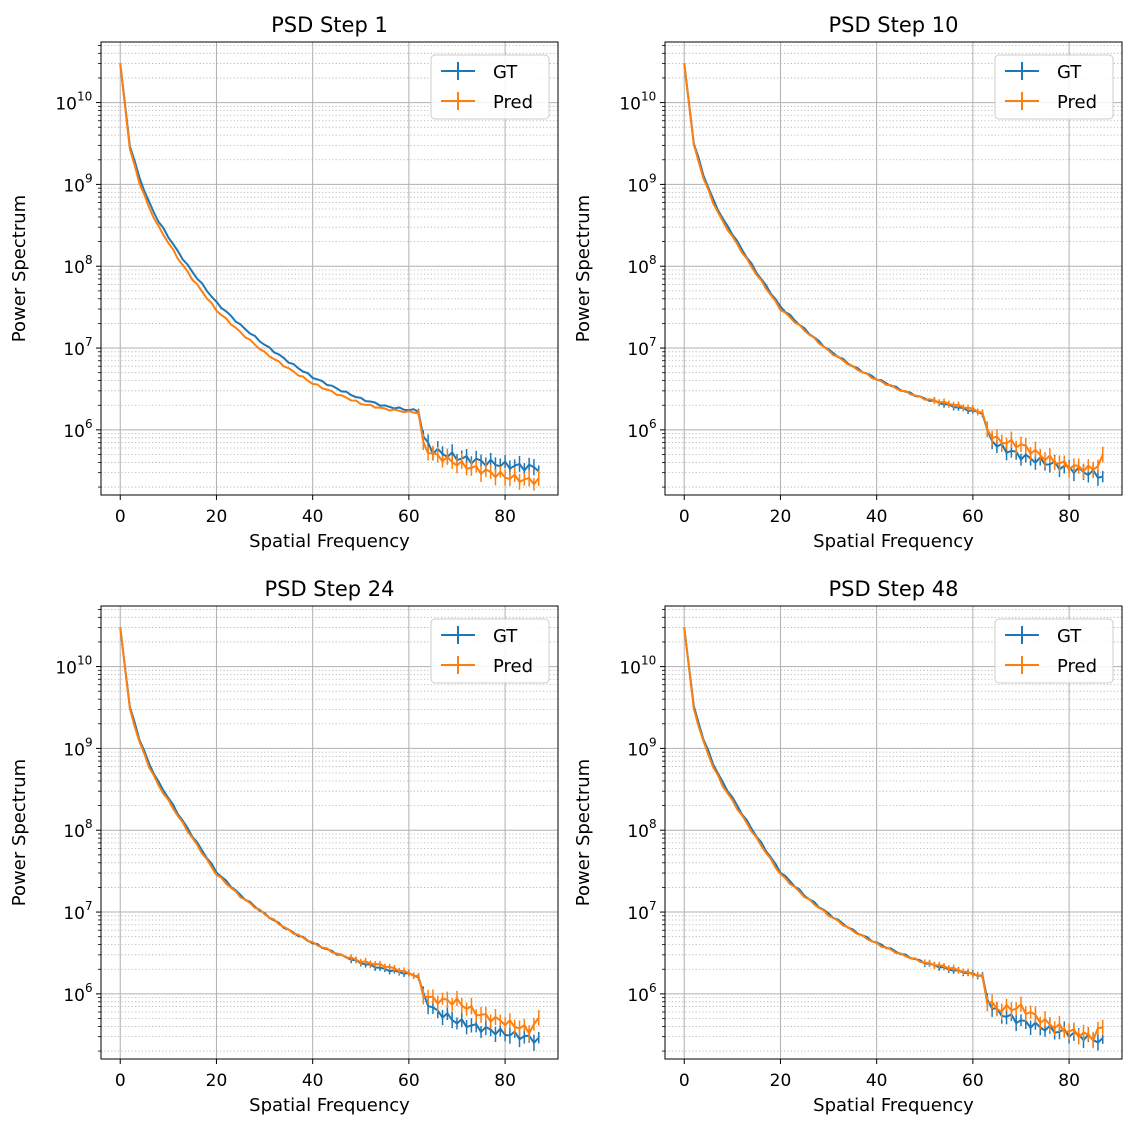  I want to click on chart-title: PSD Step 1, so click(329, 25).